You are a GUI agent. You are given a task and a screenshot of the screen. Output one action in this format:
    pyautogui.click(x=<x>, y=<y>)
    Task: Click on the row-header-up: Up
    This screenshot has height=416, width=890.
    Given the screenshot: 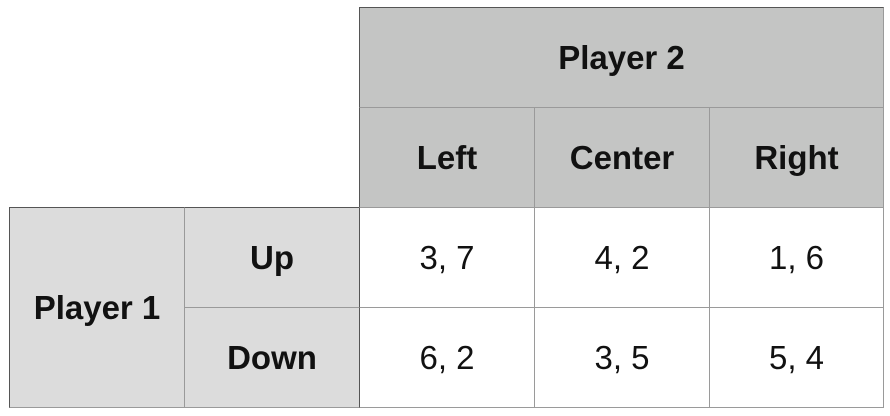 What is the action you would take?
    pyautogui.click(x=272, y=257)
    